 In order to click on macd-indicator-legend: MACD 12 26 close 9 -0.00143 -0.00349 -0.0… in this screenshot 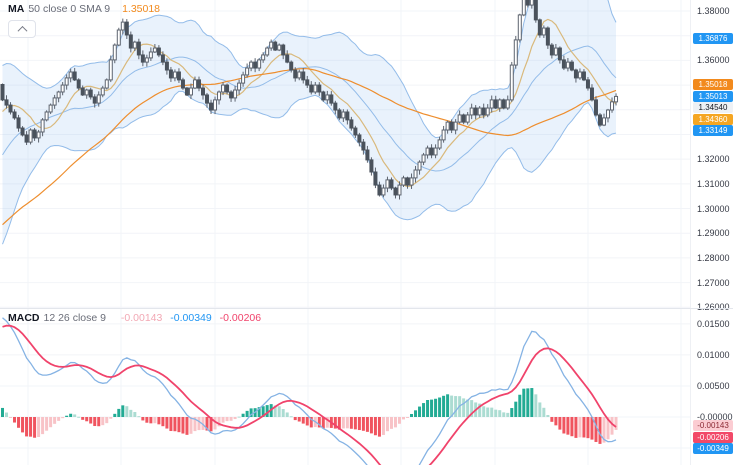, I will do `click(134, 318)`.